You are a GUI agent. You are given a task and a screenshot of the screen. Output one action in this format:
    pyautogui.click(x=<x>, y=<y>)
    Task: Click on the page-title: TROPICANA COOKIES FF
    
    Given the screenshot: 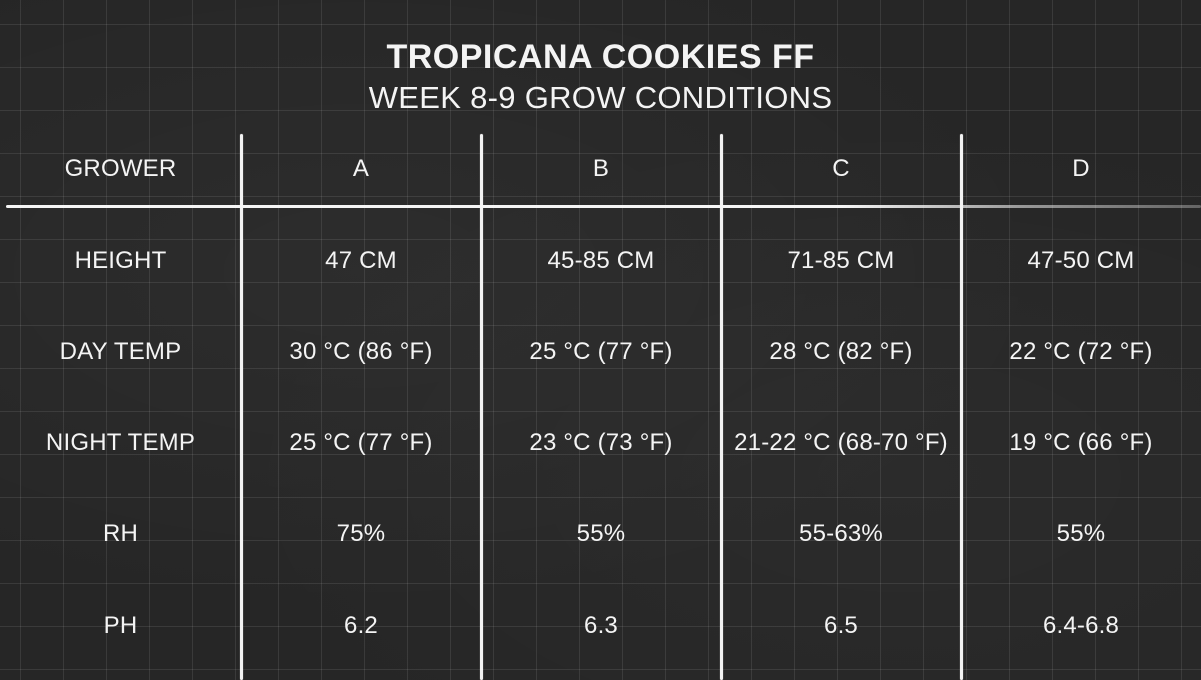 What is the action you would take?
    pyautogui.click(x=600, y=57)
    